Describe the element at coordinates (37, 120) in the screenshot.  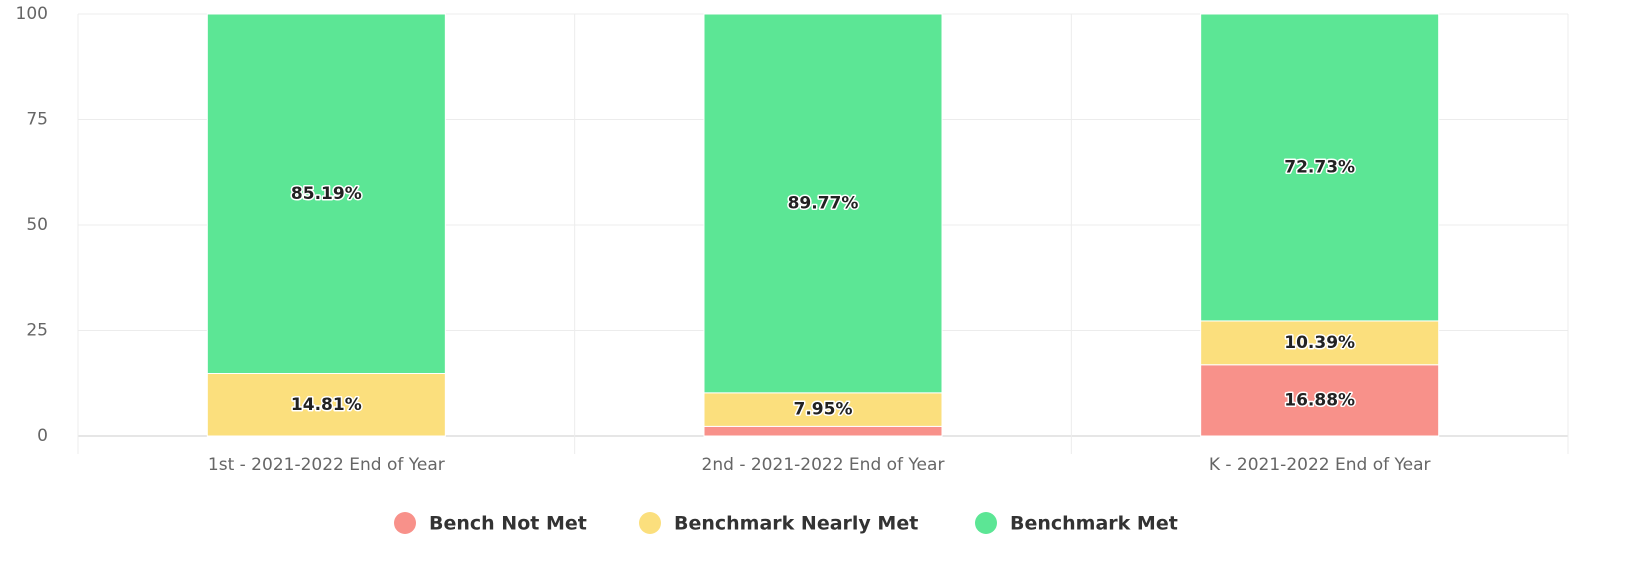
I see `y-tick-label: 75` at that location.